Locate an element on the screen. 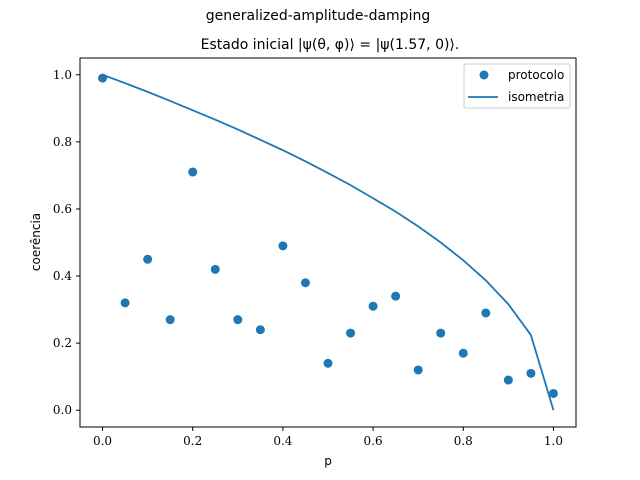  y-tick-label: 0.6 is located at coordinates (62, 209).